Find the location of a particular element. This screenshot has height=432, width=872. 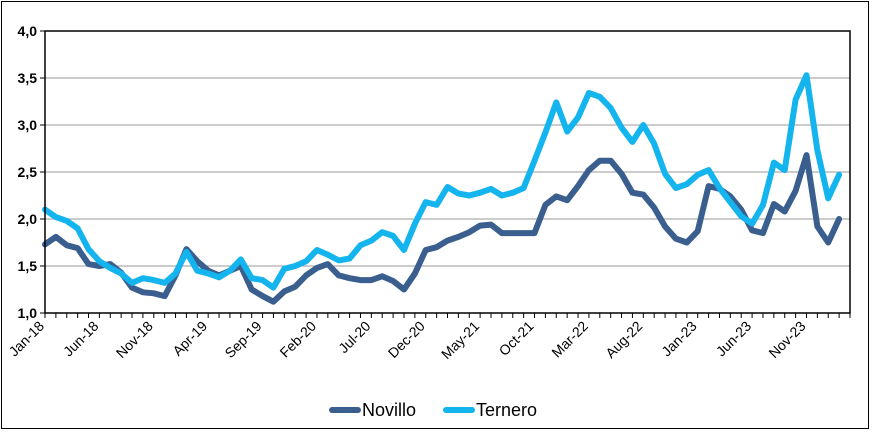

y-tick-label: 2,0 is located at coordinates (28, 219).